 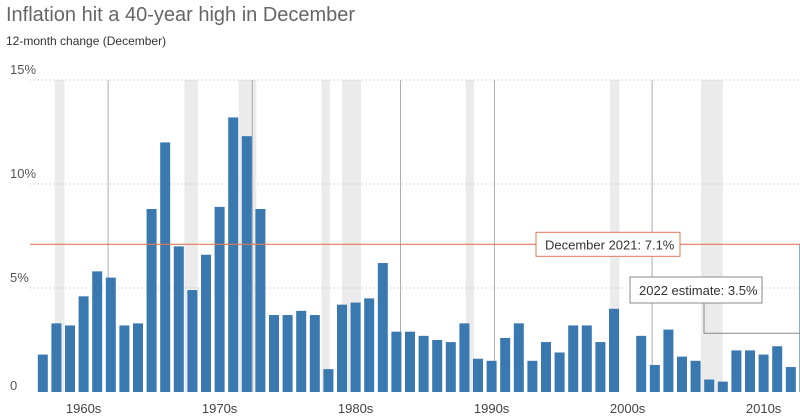 What do you see at coordinates (220, 408) in the screenshot?
I see `x-tick-label: 1970s` at bounding box center [220, 408].